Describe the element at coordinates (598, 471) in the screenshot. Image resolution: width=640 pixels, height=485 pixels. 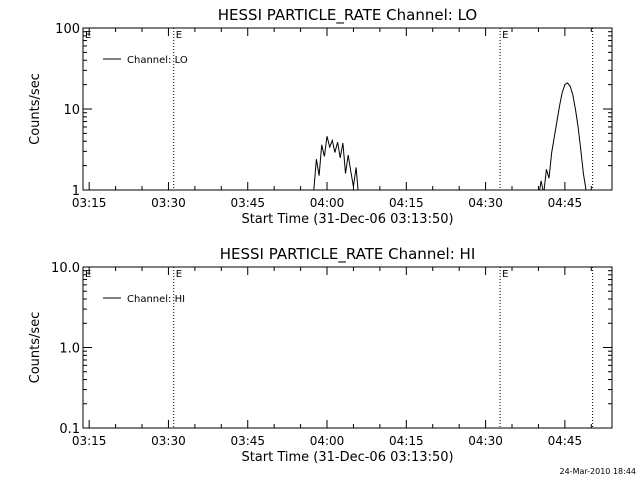
I see `footer-timestamp: 24-Mar-2010 18:44` at that location.